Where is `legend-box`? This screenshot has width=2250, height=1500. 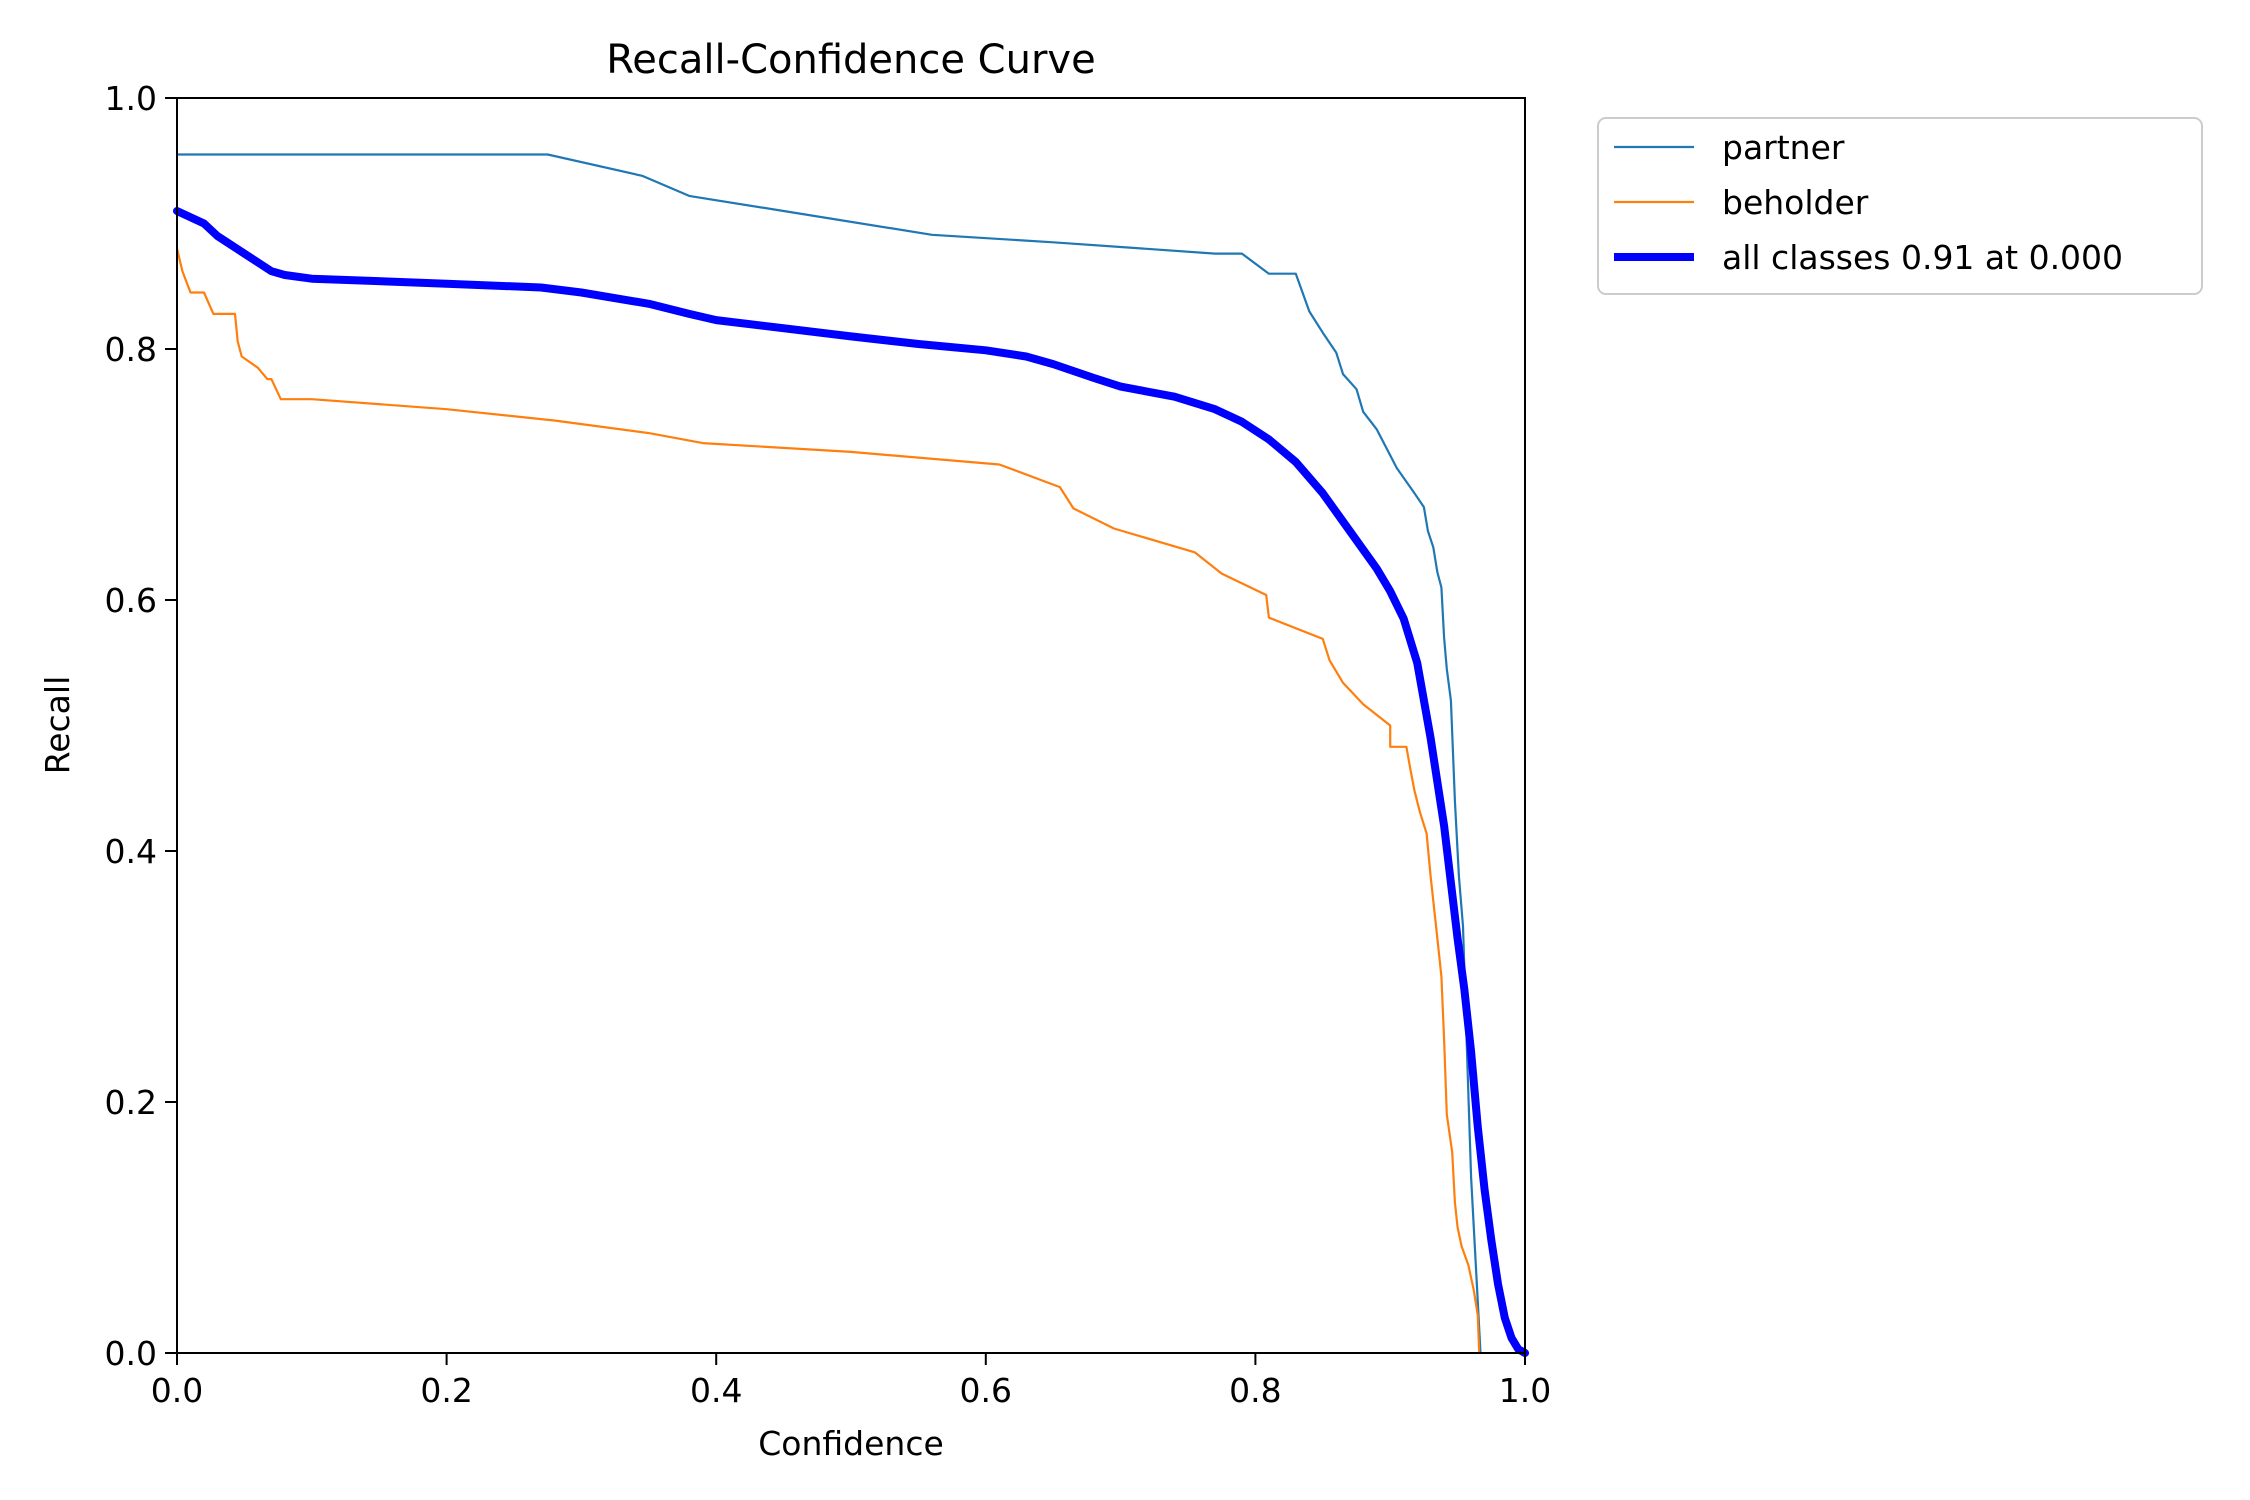 legend-box is located at coordinates (1900, 206).